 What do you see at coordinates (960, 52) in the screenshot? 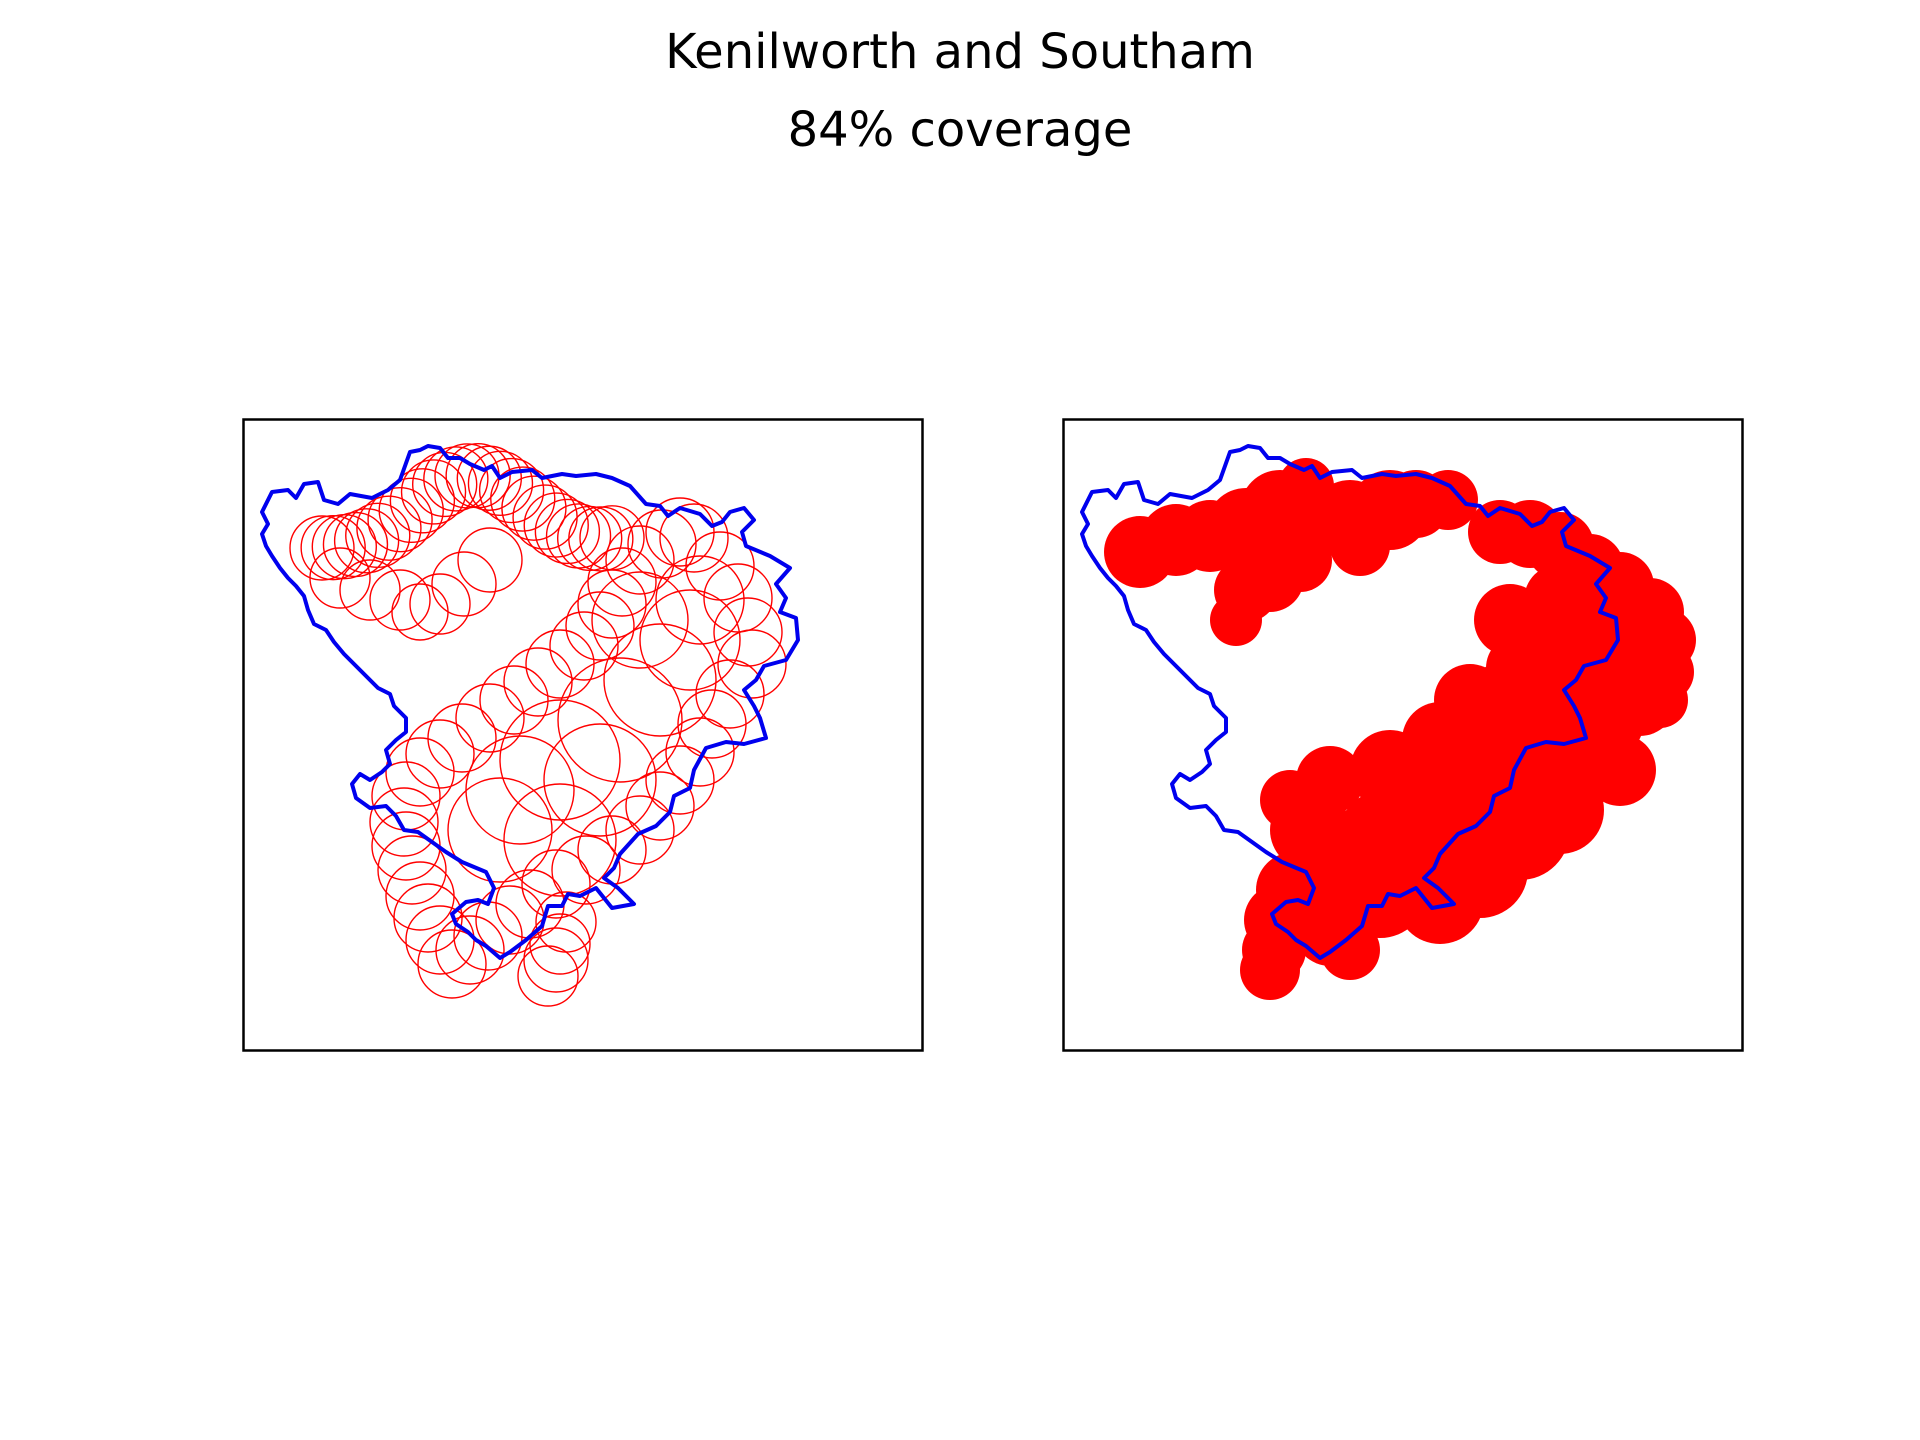
I see `map-title: Kenilworth and Southam` at bounding box center [960, 52].